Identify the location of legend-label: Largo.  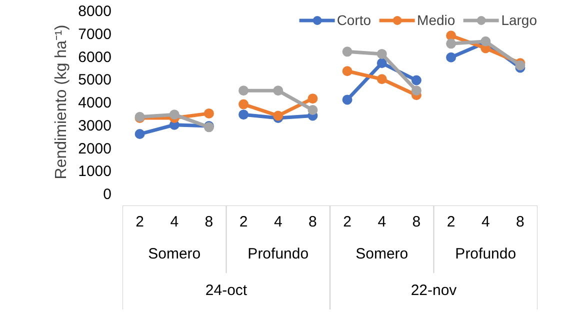
(519, 20).